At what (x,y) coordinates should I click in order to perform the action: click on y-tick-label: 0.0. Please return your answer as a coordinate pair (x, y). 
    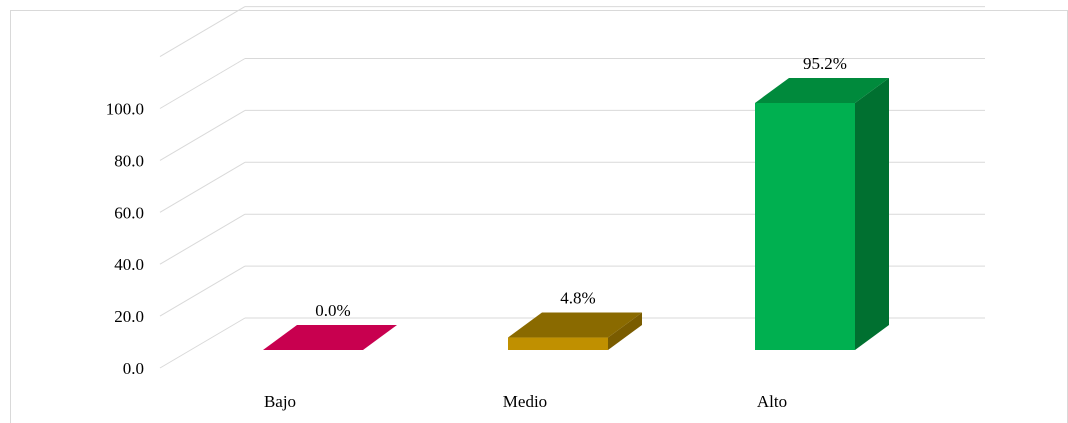
    Looking at the image, I should click on (133, 368).